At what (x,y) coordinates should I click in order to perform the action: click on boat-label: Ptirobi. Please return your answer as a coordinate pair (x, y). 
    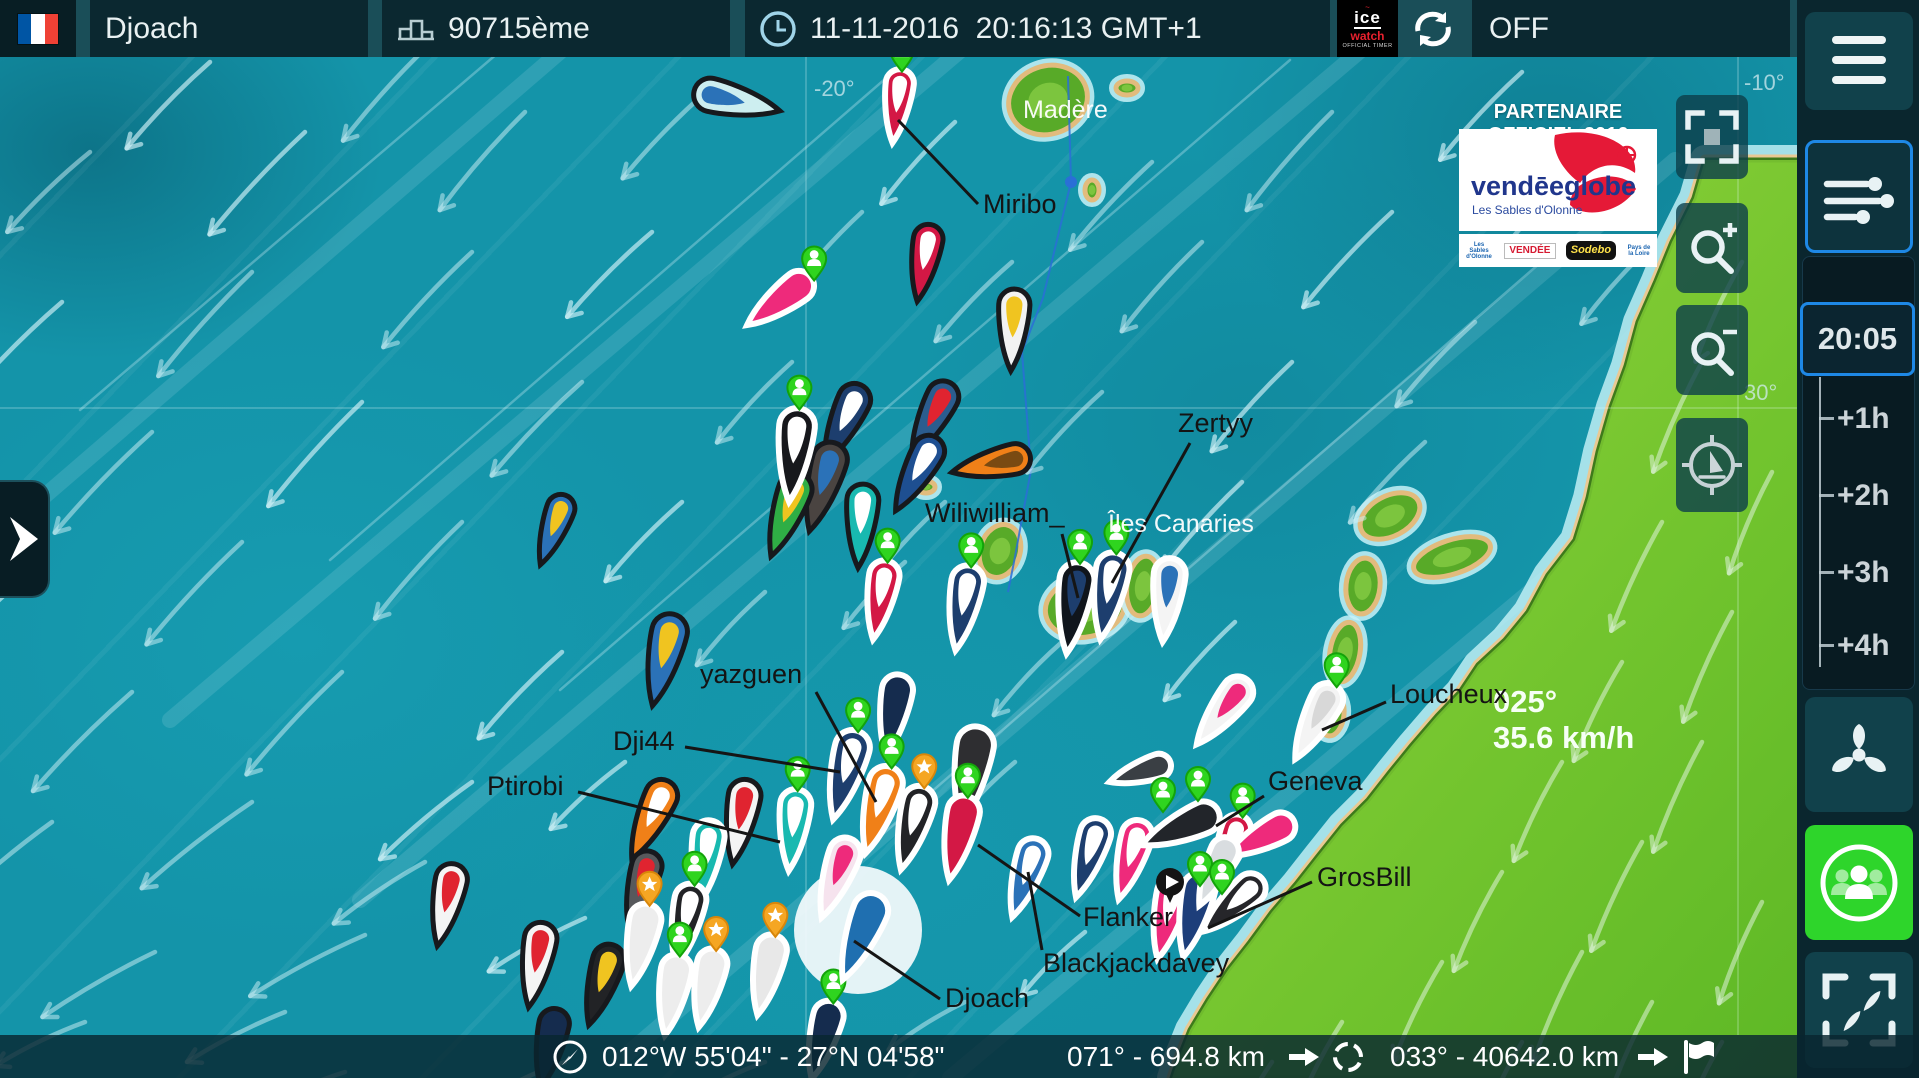
    Looking at the image, I should click on (525, 786).